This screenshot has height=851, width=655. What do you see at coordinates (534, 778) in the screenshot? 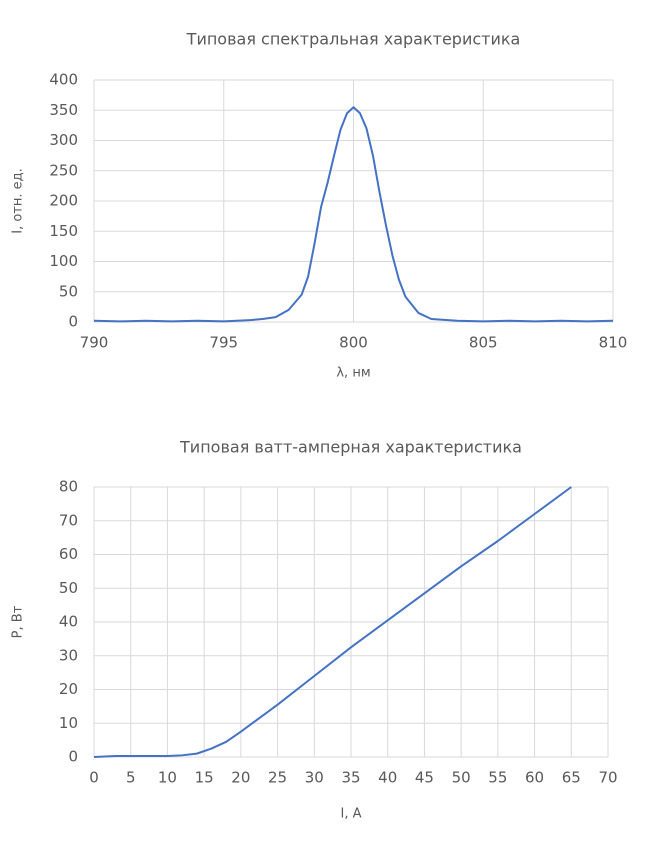
I see `x-tick-label: 60` at bounding box center [534, 778].